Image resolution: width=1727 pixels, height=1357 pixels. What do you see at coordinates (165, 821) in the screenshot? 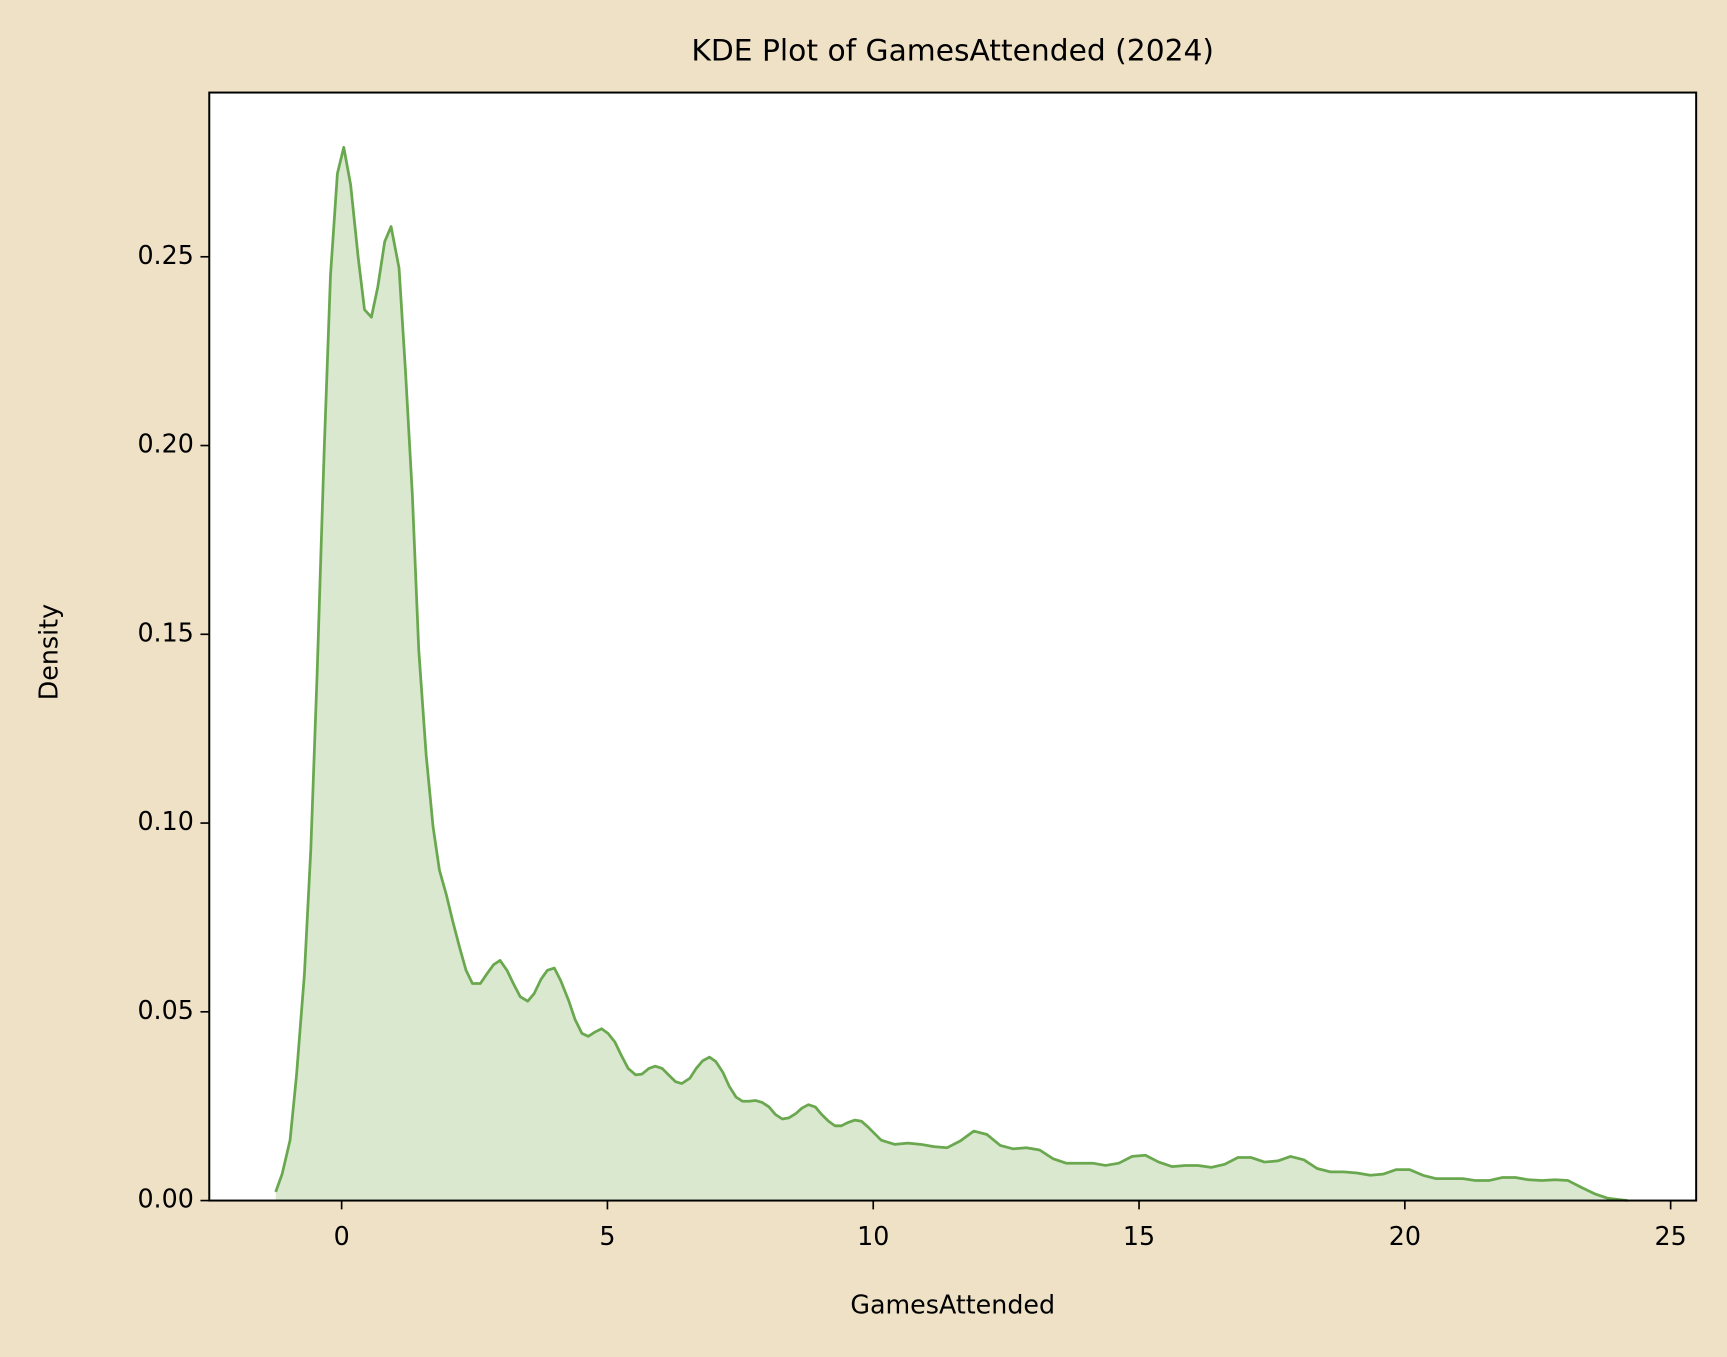
I see `y-tick-label: 0.10` at bounding box center [165, 821].